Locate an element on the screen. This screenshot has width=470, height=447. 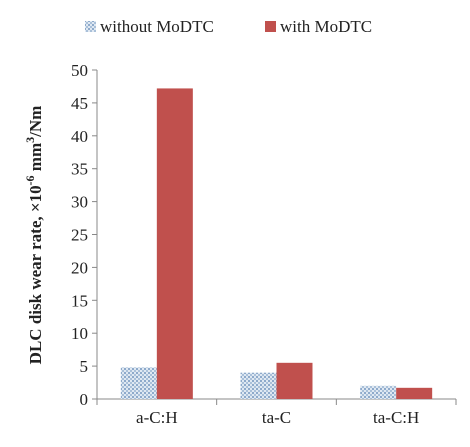
y-tick-label: 20 is located at coordinates (79, 267).